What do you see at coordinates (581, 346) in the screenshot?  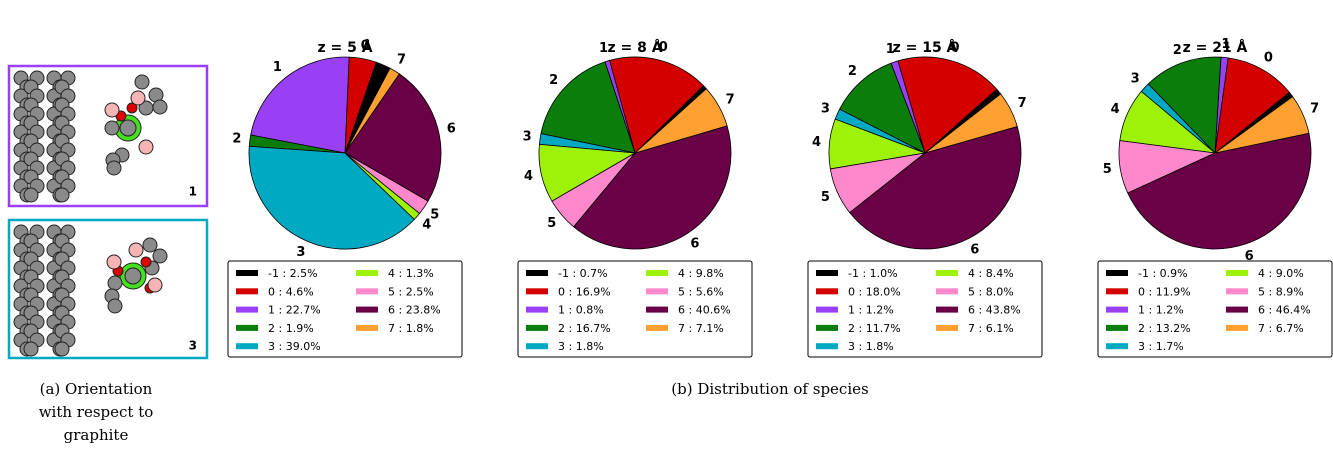 I see `legend-label: 3 : 1.8%` at bounding box center [581, 346].